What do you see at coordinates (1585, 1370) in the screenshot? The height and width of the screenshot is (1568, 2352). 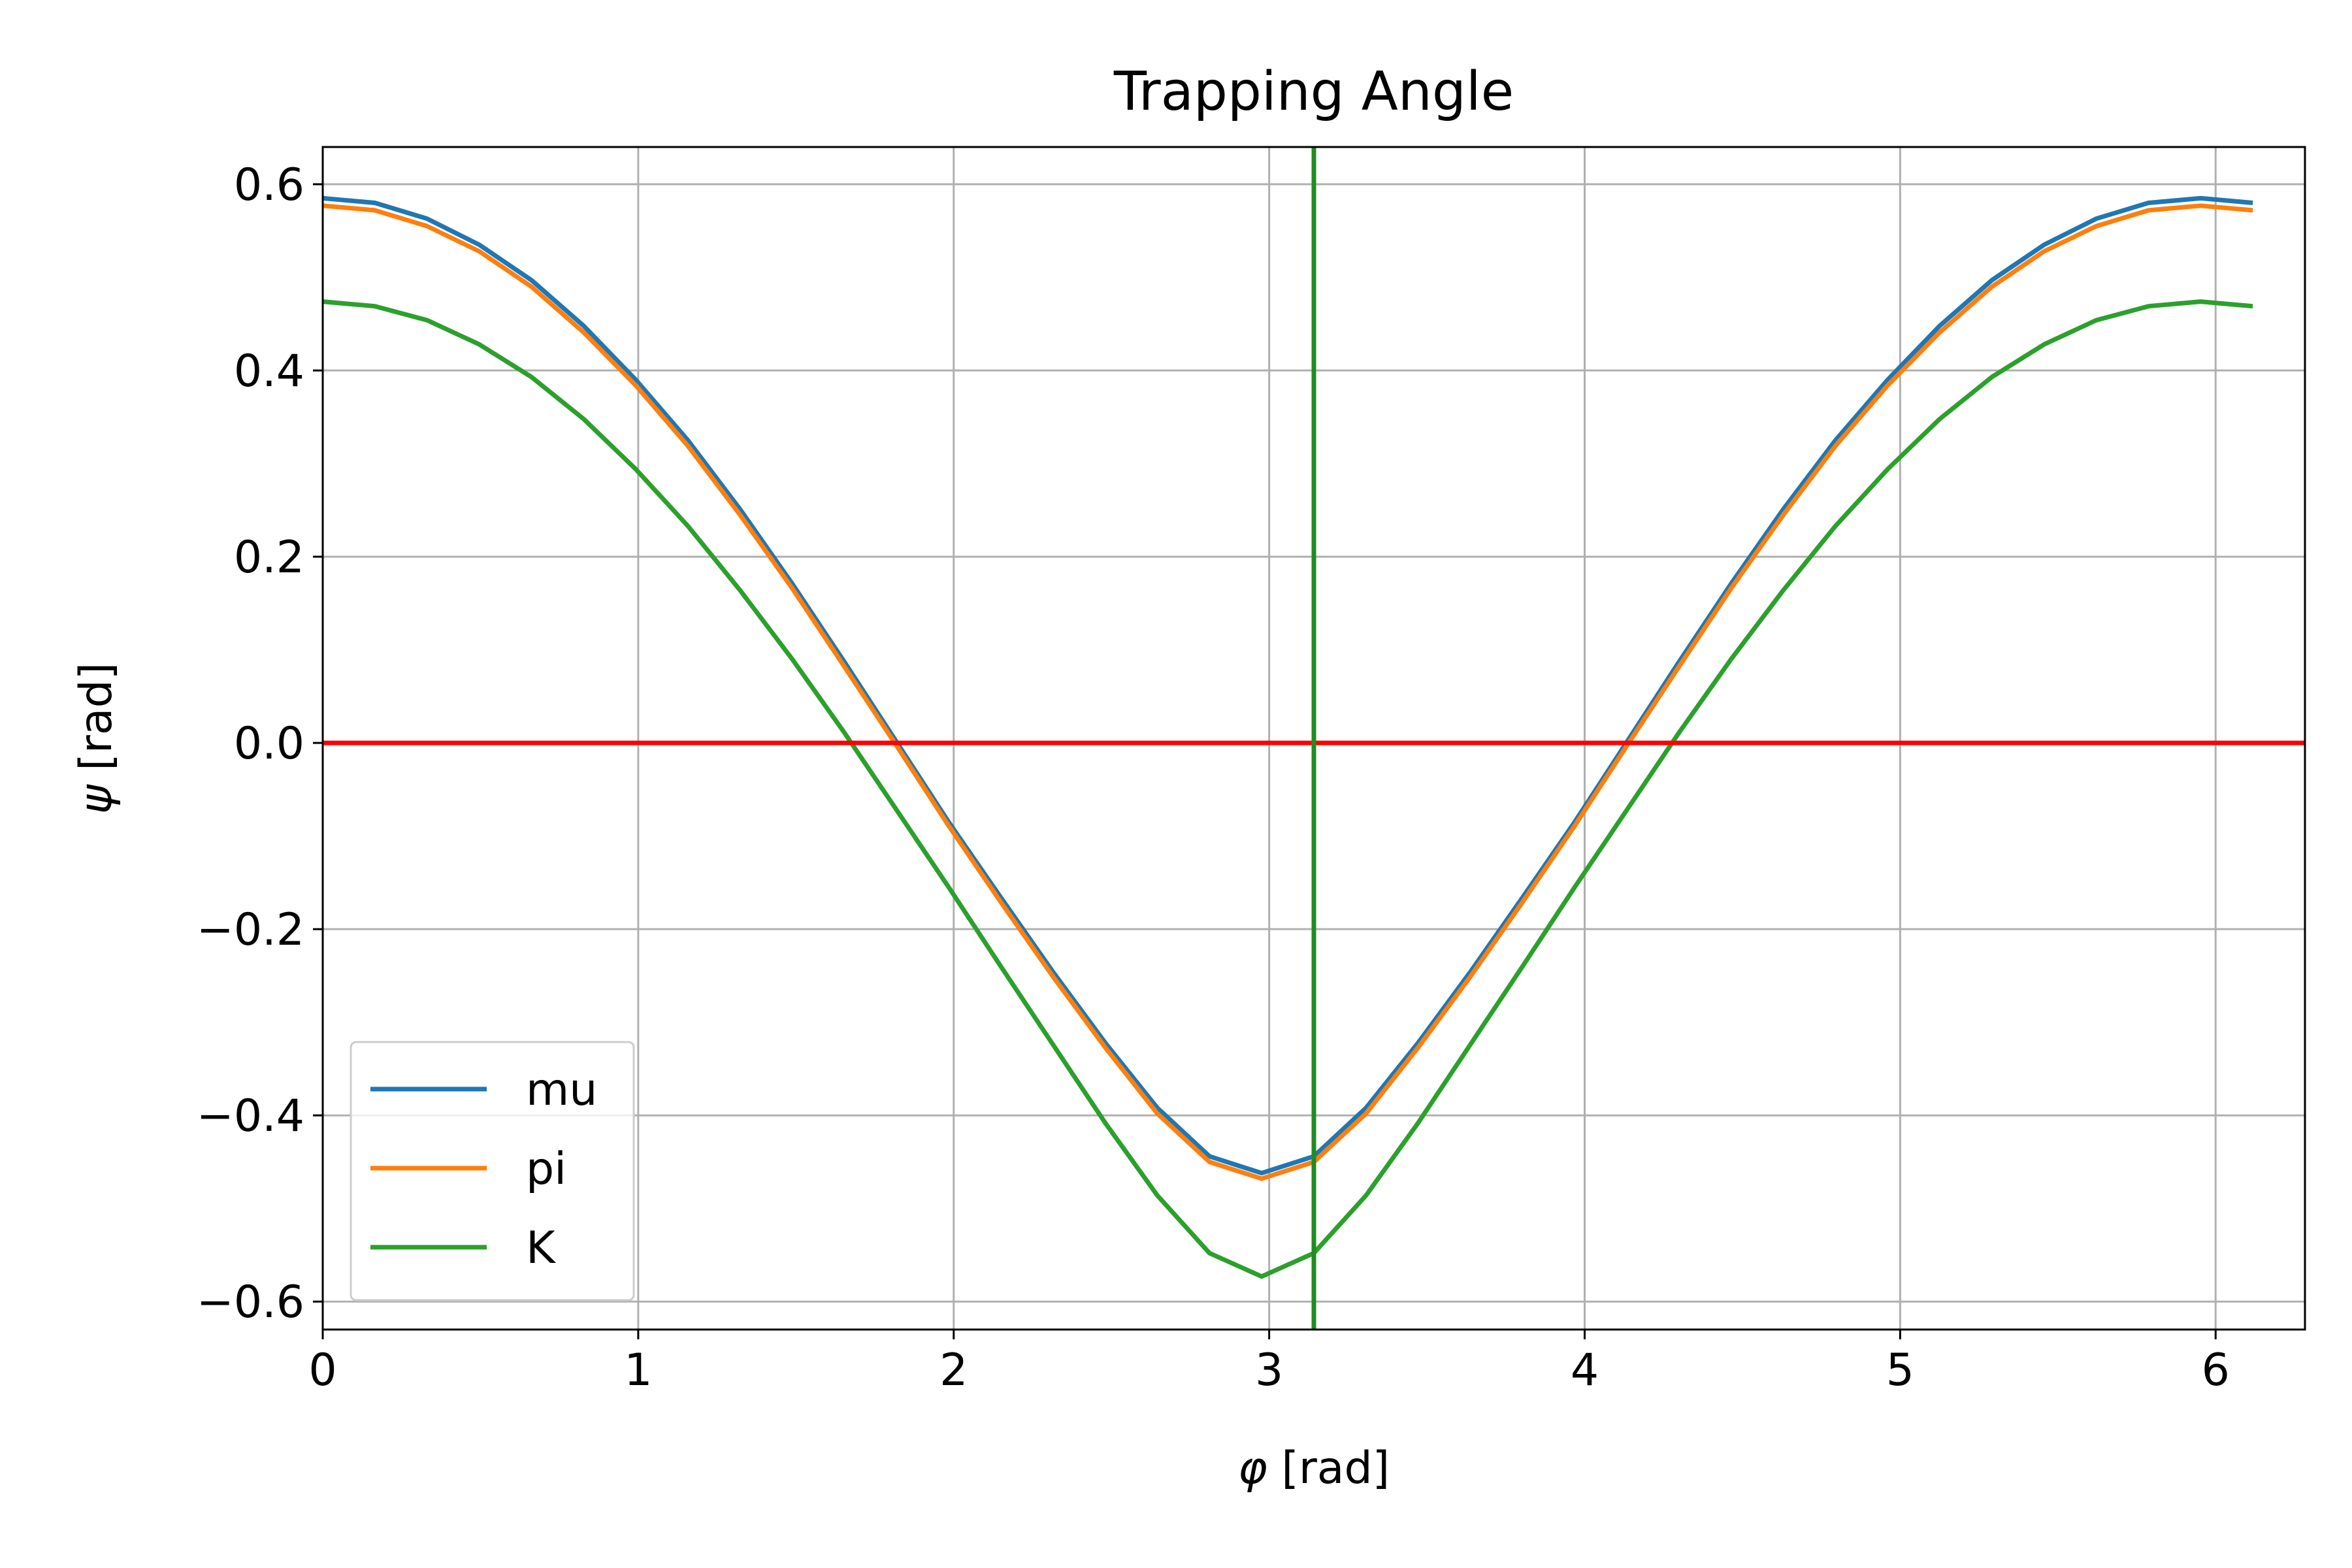 I see `x-tick-label: 4` at bounding box center [1585, 1370].